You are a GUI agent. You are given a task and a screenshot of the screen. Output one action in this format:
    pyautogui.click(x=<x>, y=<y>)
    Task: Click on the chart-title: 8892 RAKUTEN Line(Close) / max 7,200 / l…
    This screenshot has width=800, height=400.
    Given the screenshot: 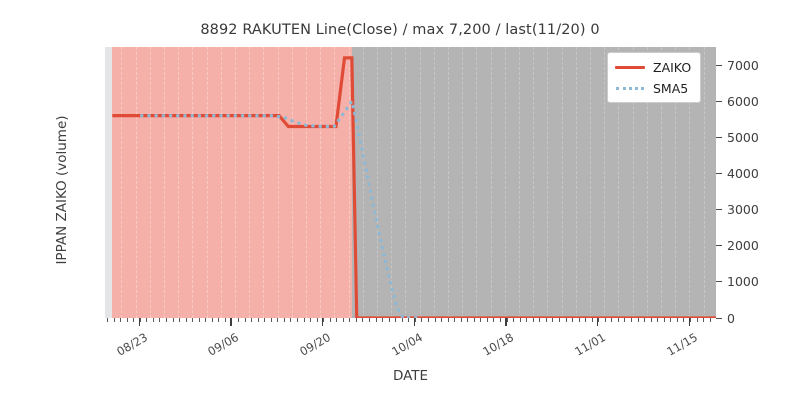 What is the action you would take?
    pyautogui.click(x=400, y=30)
    